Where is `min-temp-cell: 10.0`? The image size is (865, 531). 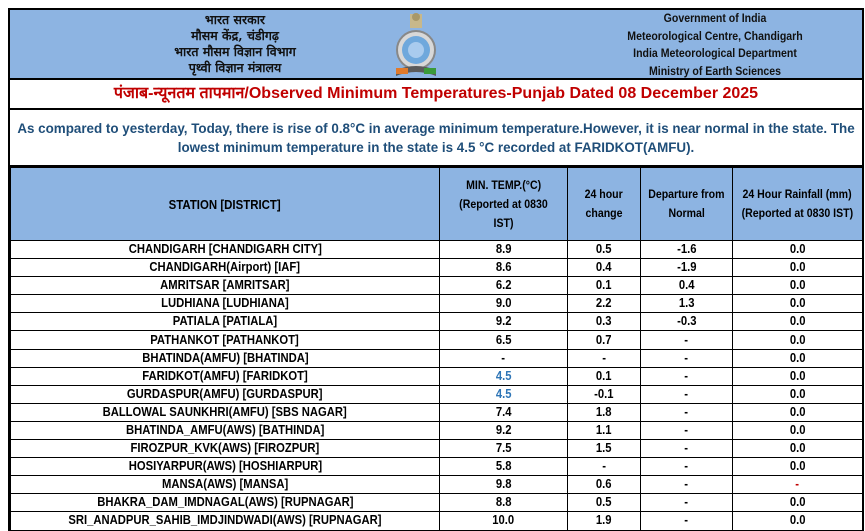
min-temp-cell: 10.0 is located at coordinates (503, 521).